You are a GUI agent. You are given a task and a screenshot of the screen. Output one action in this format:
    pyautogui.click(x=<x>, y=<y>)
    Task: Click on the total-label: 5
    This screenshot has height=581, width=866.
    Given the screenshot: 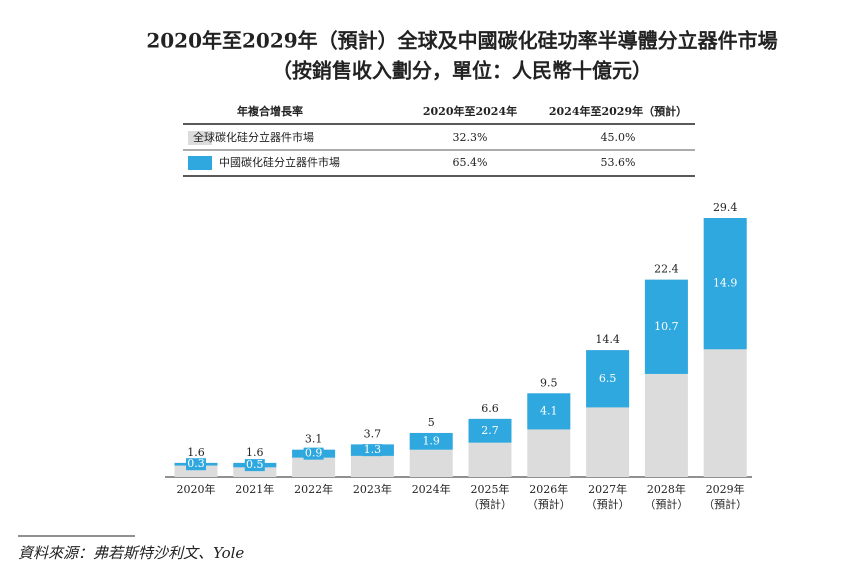 What is the action you would take?
    pyautogui.click(x=431, y=422)
    